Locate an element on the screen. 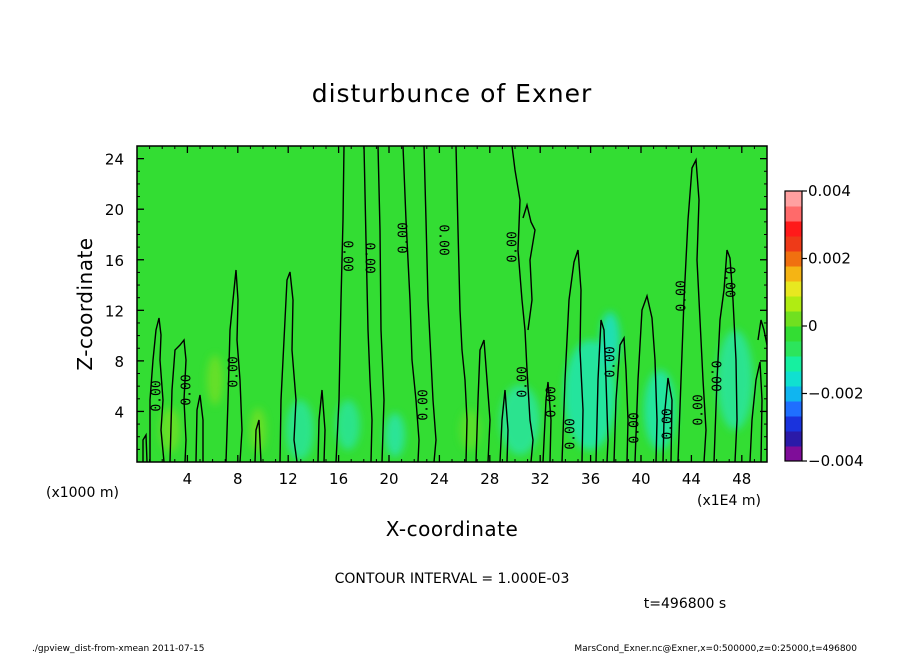  colorbar: 0.004 0.002 0 −0.002 −0.004 is located at coordinates (824, 326).